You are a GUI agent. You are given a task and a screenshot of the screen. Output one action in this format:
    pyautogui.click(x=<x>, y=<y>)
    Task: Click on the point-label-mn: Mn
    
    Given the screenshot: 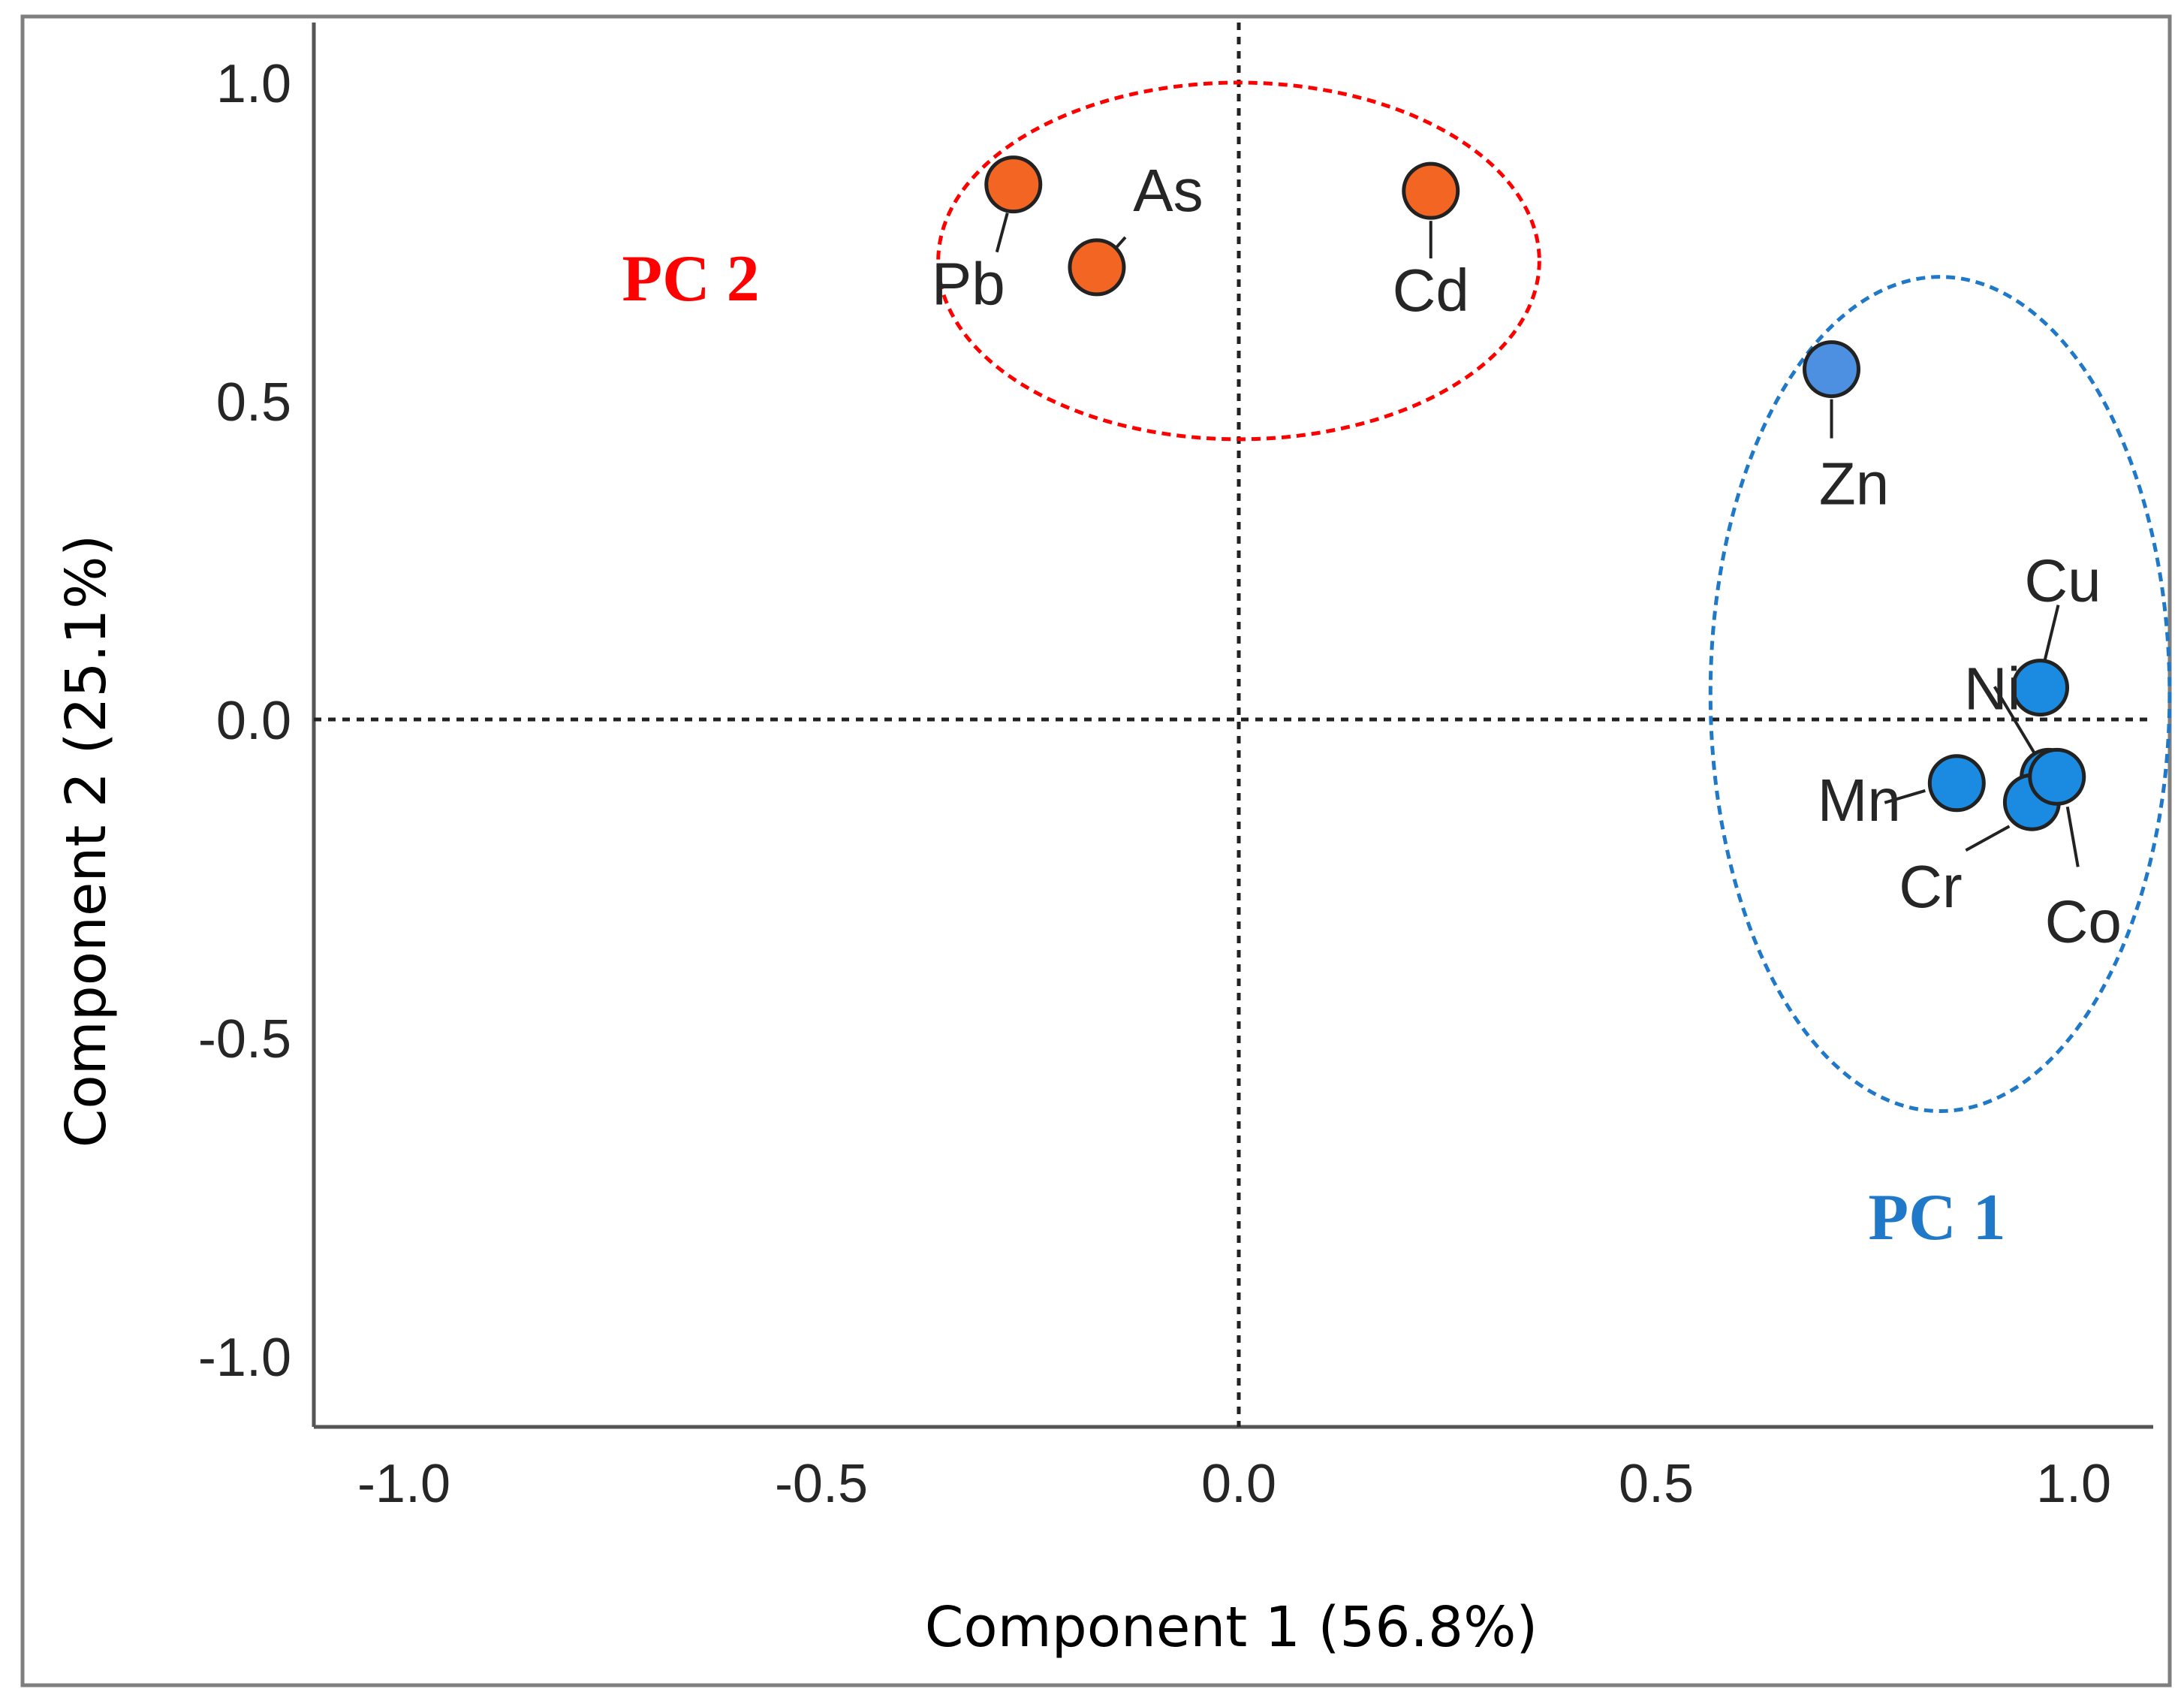 What is the action you would take?
    pyautogui.click(x=1859, y=800)
    